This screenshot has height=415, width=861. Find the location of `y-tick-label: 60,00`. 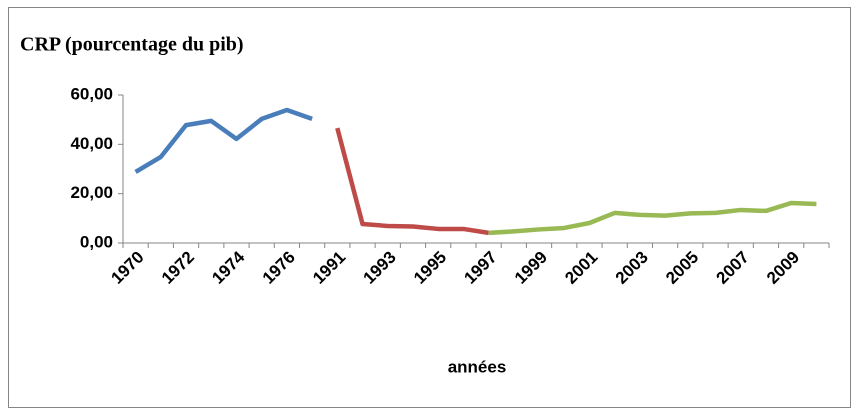

y-tick-label: 60,00 is located at coordinates (91, 93).